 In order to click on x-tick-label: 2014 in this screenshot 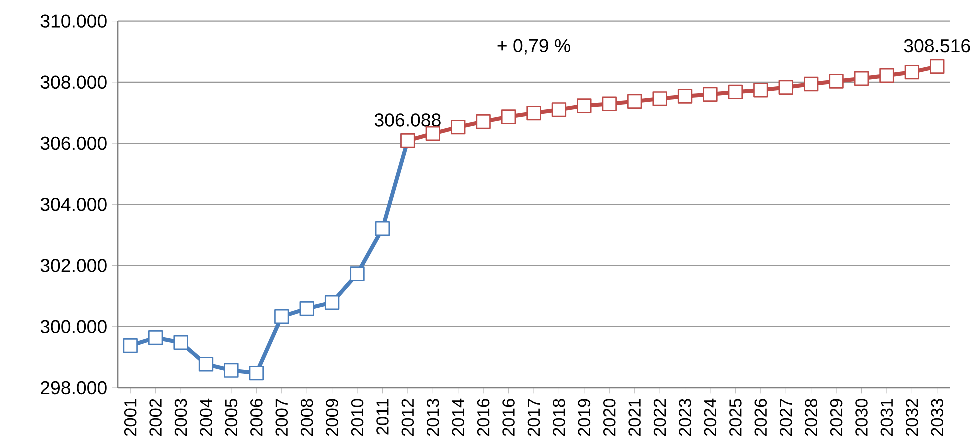, I will do `click(458, 417)`.